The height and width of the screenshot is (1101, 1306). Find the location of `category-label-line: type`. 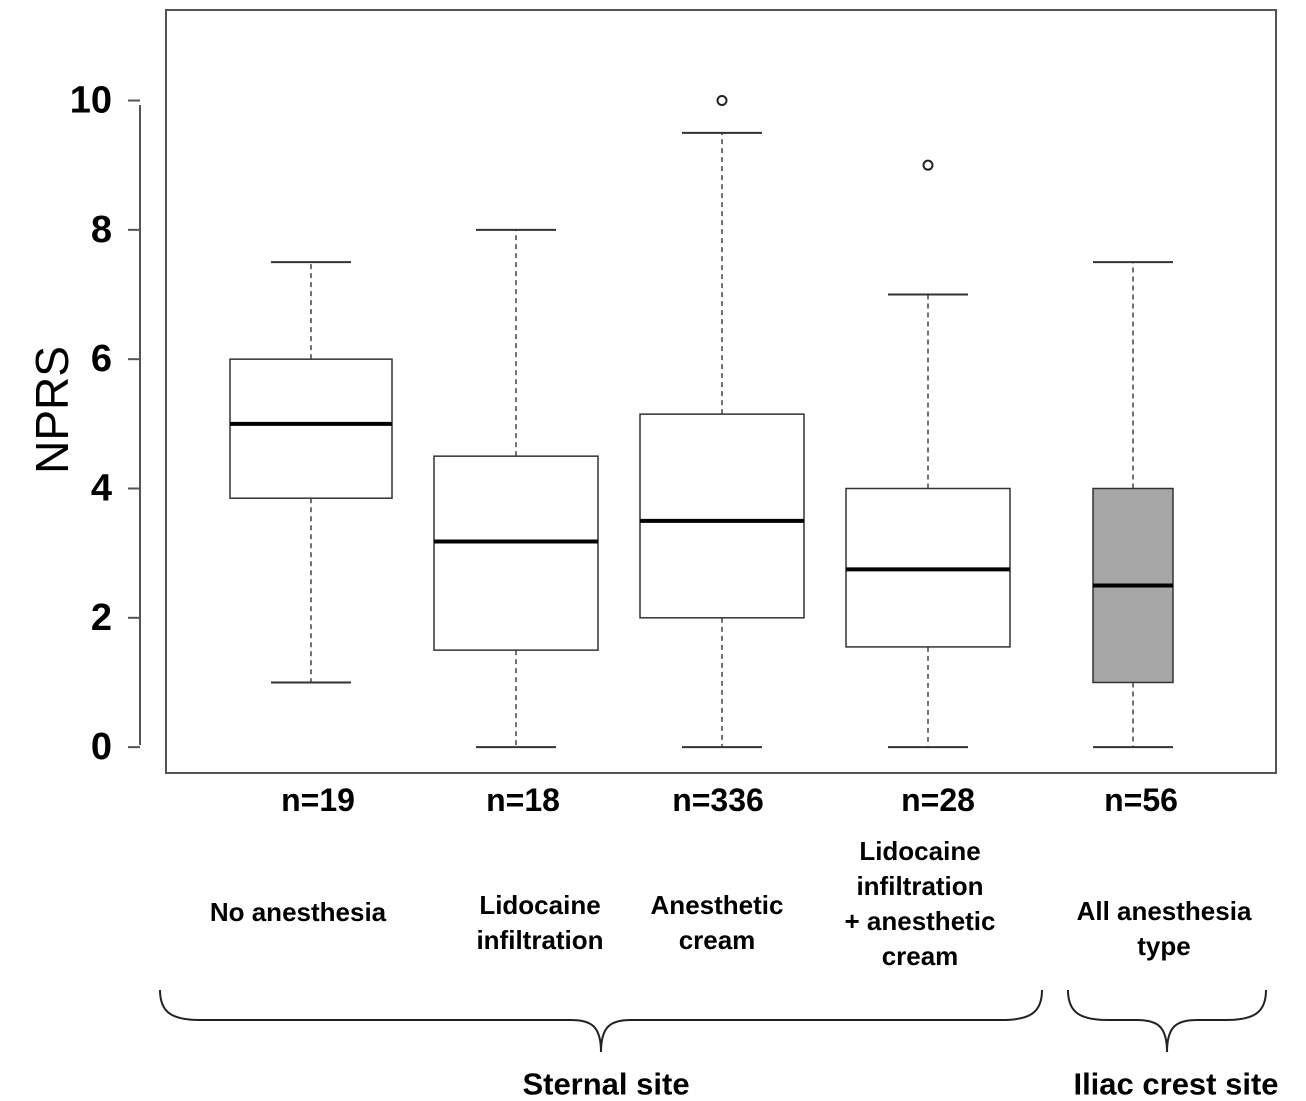

category-label-line: type is located at coordinates (1163, 946).